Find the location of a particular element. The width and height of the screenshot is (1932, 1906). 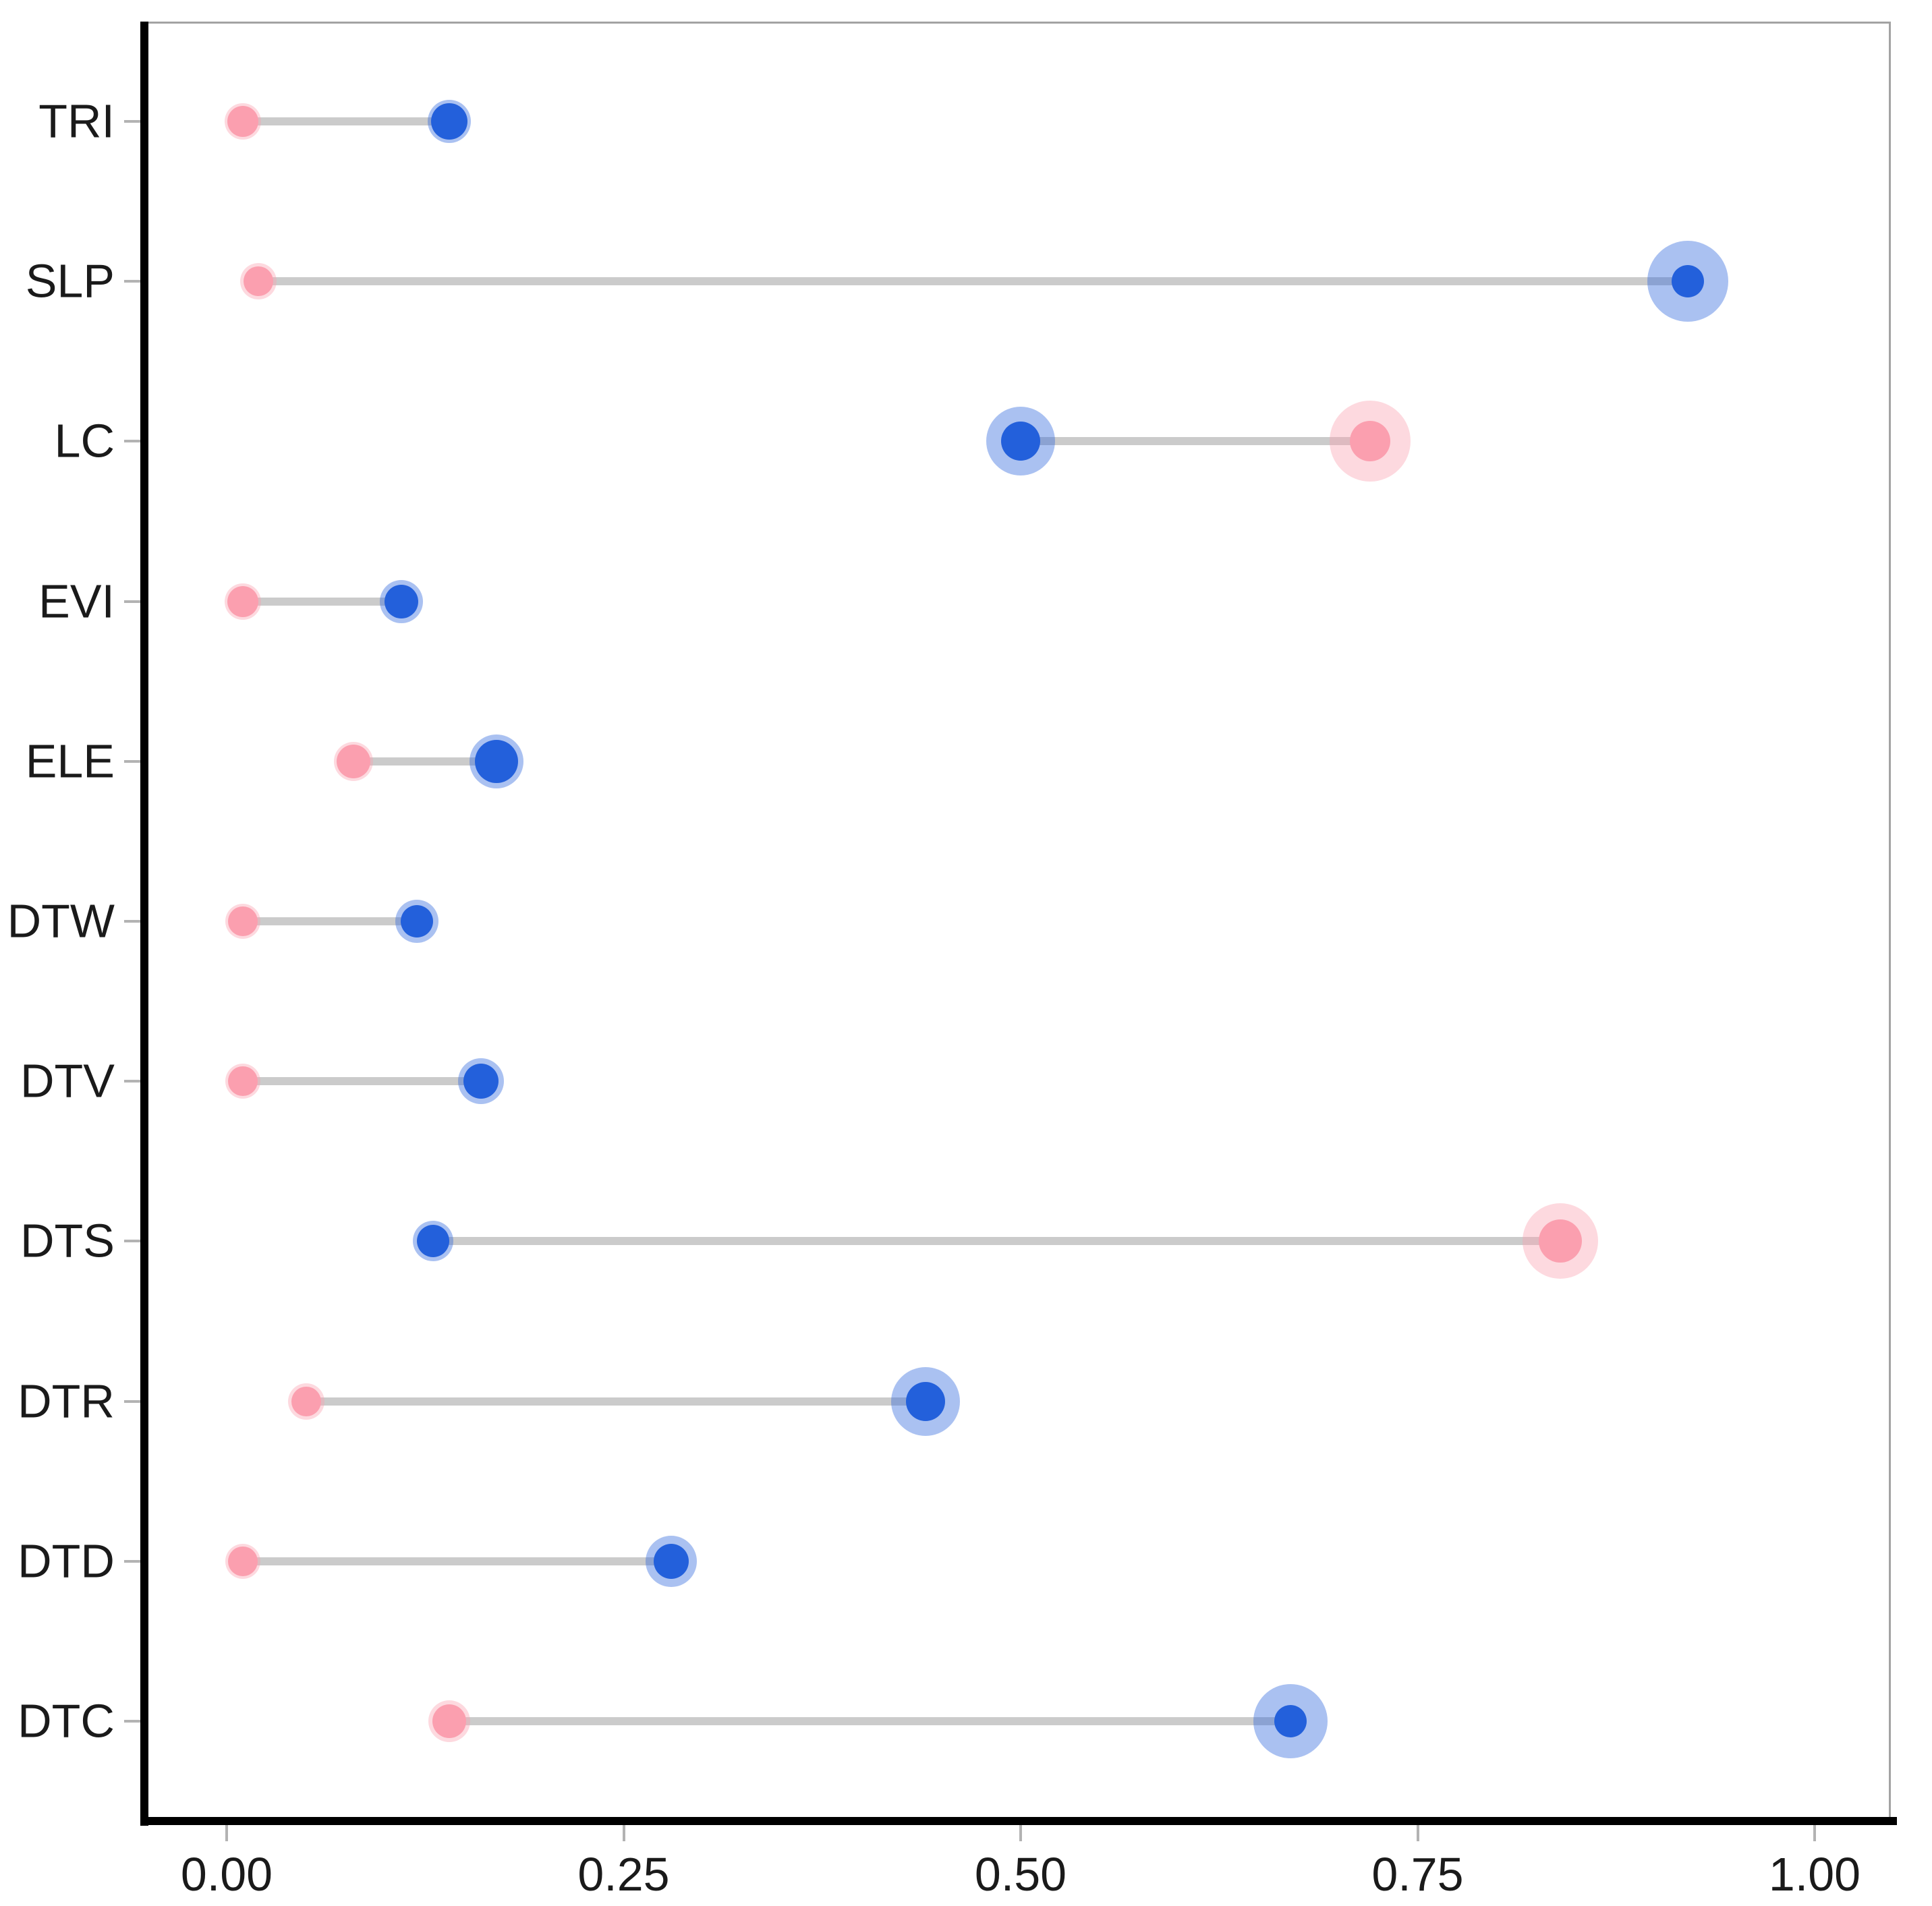

connector-evi is located at coordinates (321, 601).